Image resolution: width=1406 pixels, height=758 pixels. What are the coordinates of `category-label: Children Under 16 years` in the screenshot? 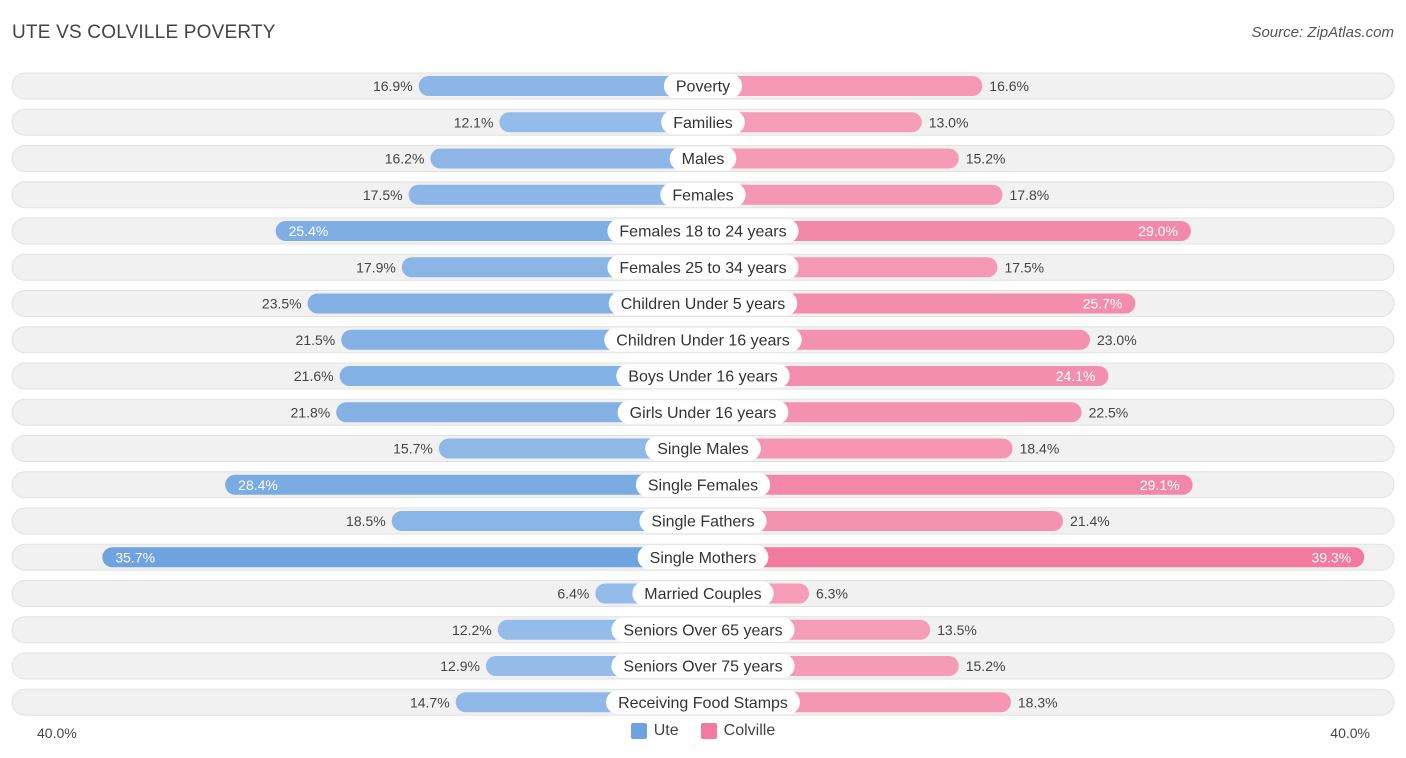 It's located at (702, 340).